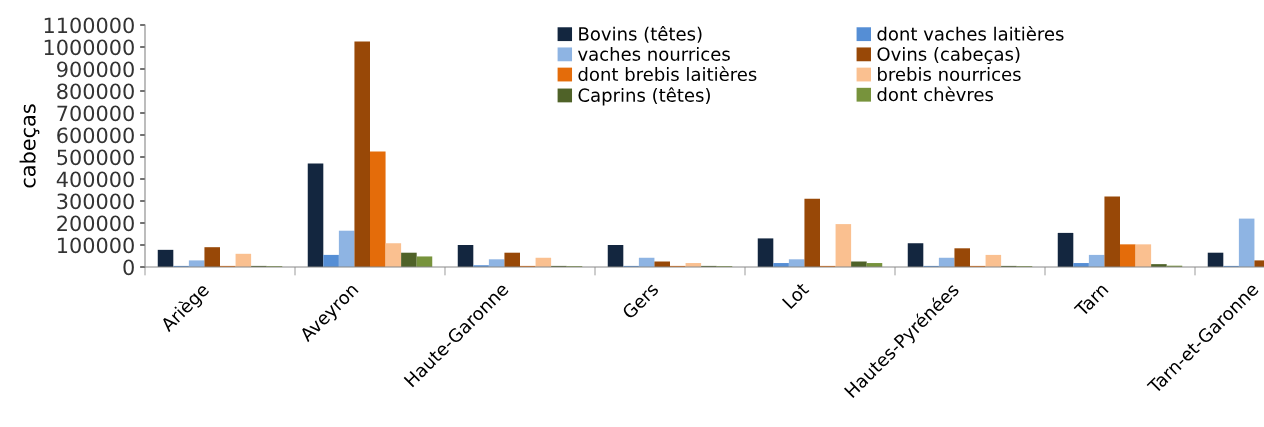 The height and width of the screenshot is (427, 1264). I want to click on y-tick-label: 400000, so click(95, 179).